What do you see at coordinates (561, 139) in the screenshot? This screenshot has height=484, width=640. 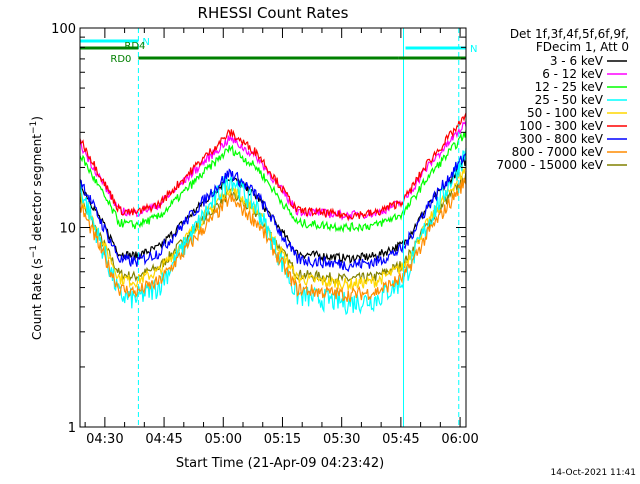 I see `legend-label: 300 - 800 keV` at bounding box center [561, 139].